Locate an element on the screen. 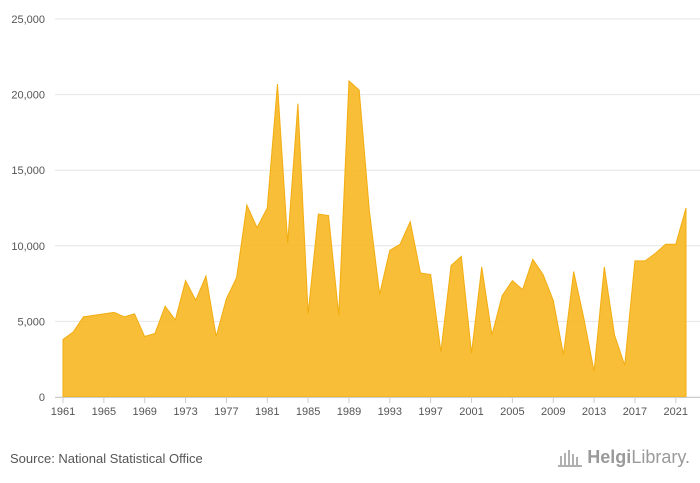 This screenshot has width=700, height=483. helgi-library-logo: Helgi Library. is located at coordinates (623, 457).